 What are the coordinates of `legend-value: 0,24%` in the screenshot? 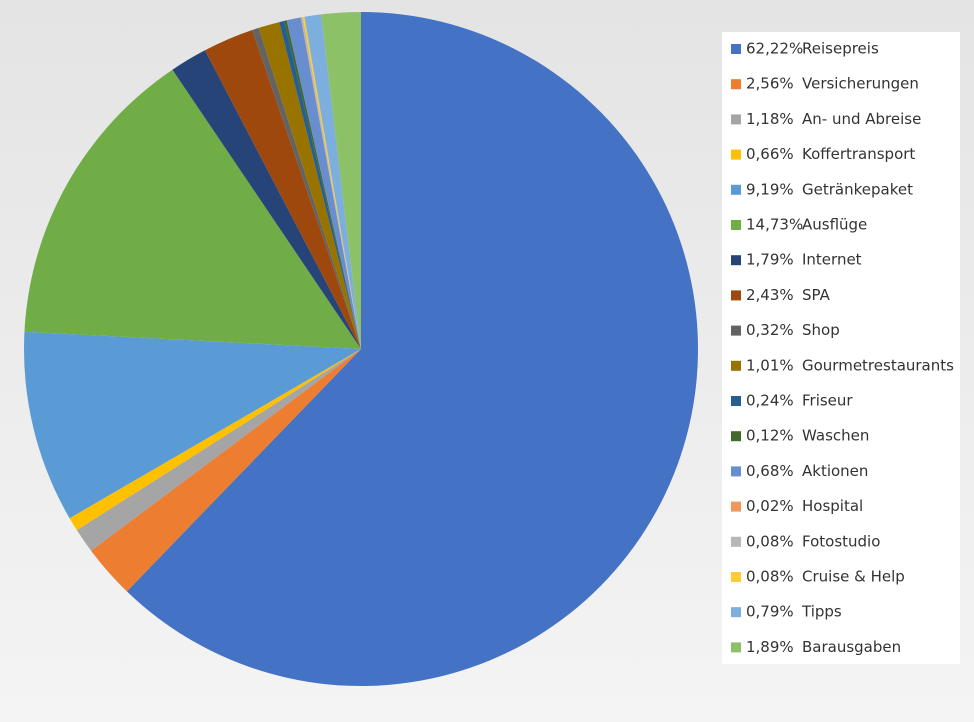 It's located at (770, 401).